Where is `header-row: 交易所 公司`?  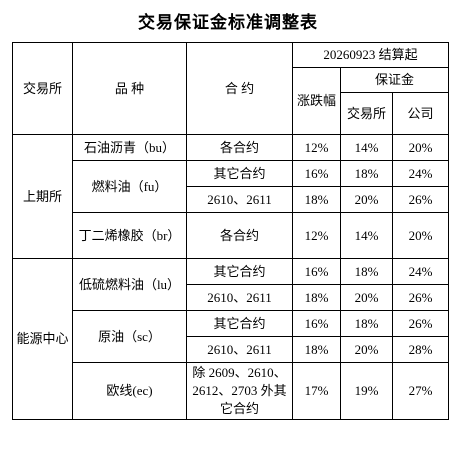 header-row: 交易所 公司 is located at coordinates (231, 113).